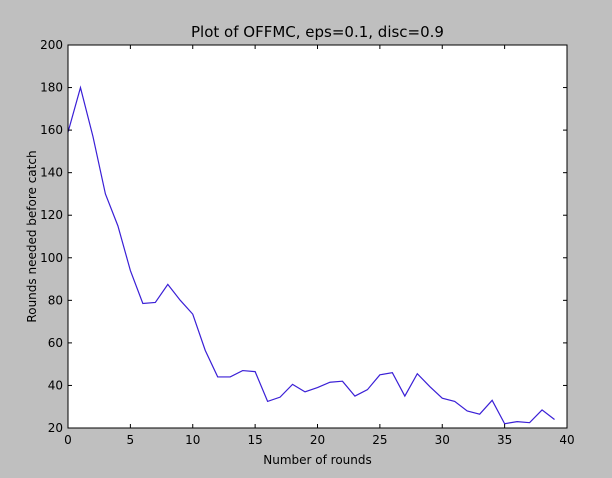 The height and width of the screenshot is (478, 612). Describe the element at coordinates (51, 130) in the screenshot. I see `y-tick-label: 160` at that location.